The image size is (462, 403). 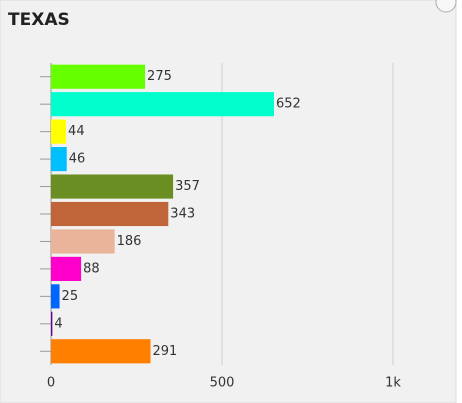 What do you see at coordinates (187, 186) in the screenshot?
I see `value-label: 357` at bounding box center [187, 186].